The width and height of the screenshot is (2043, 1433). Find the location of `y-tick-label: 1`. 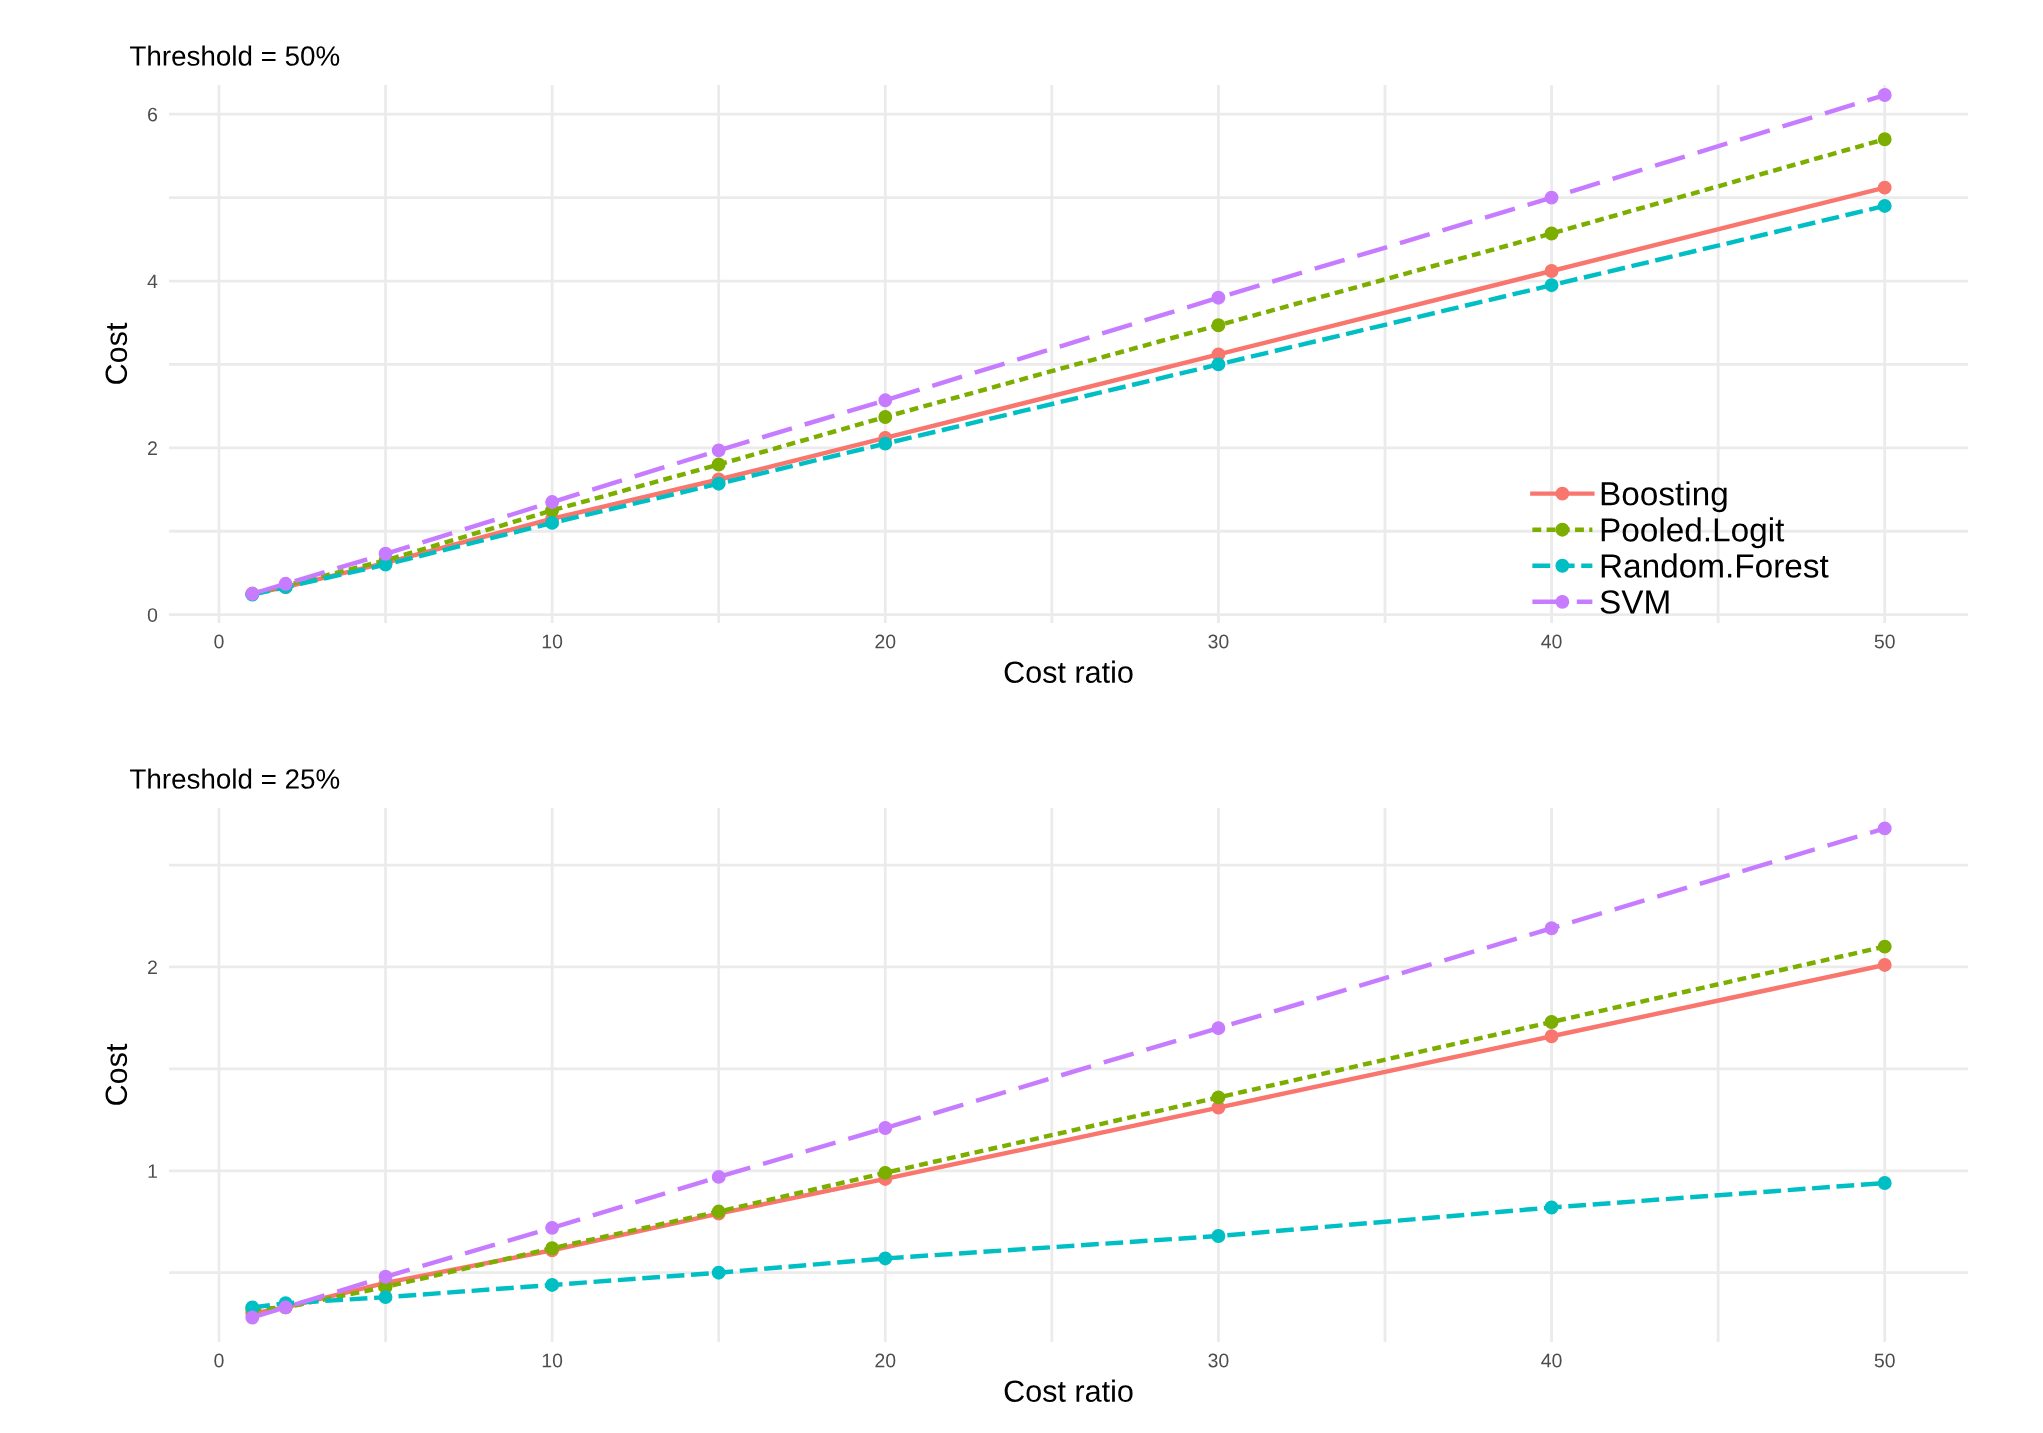

y-tick-label: 1 is located at coordinates (152, 1171).